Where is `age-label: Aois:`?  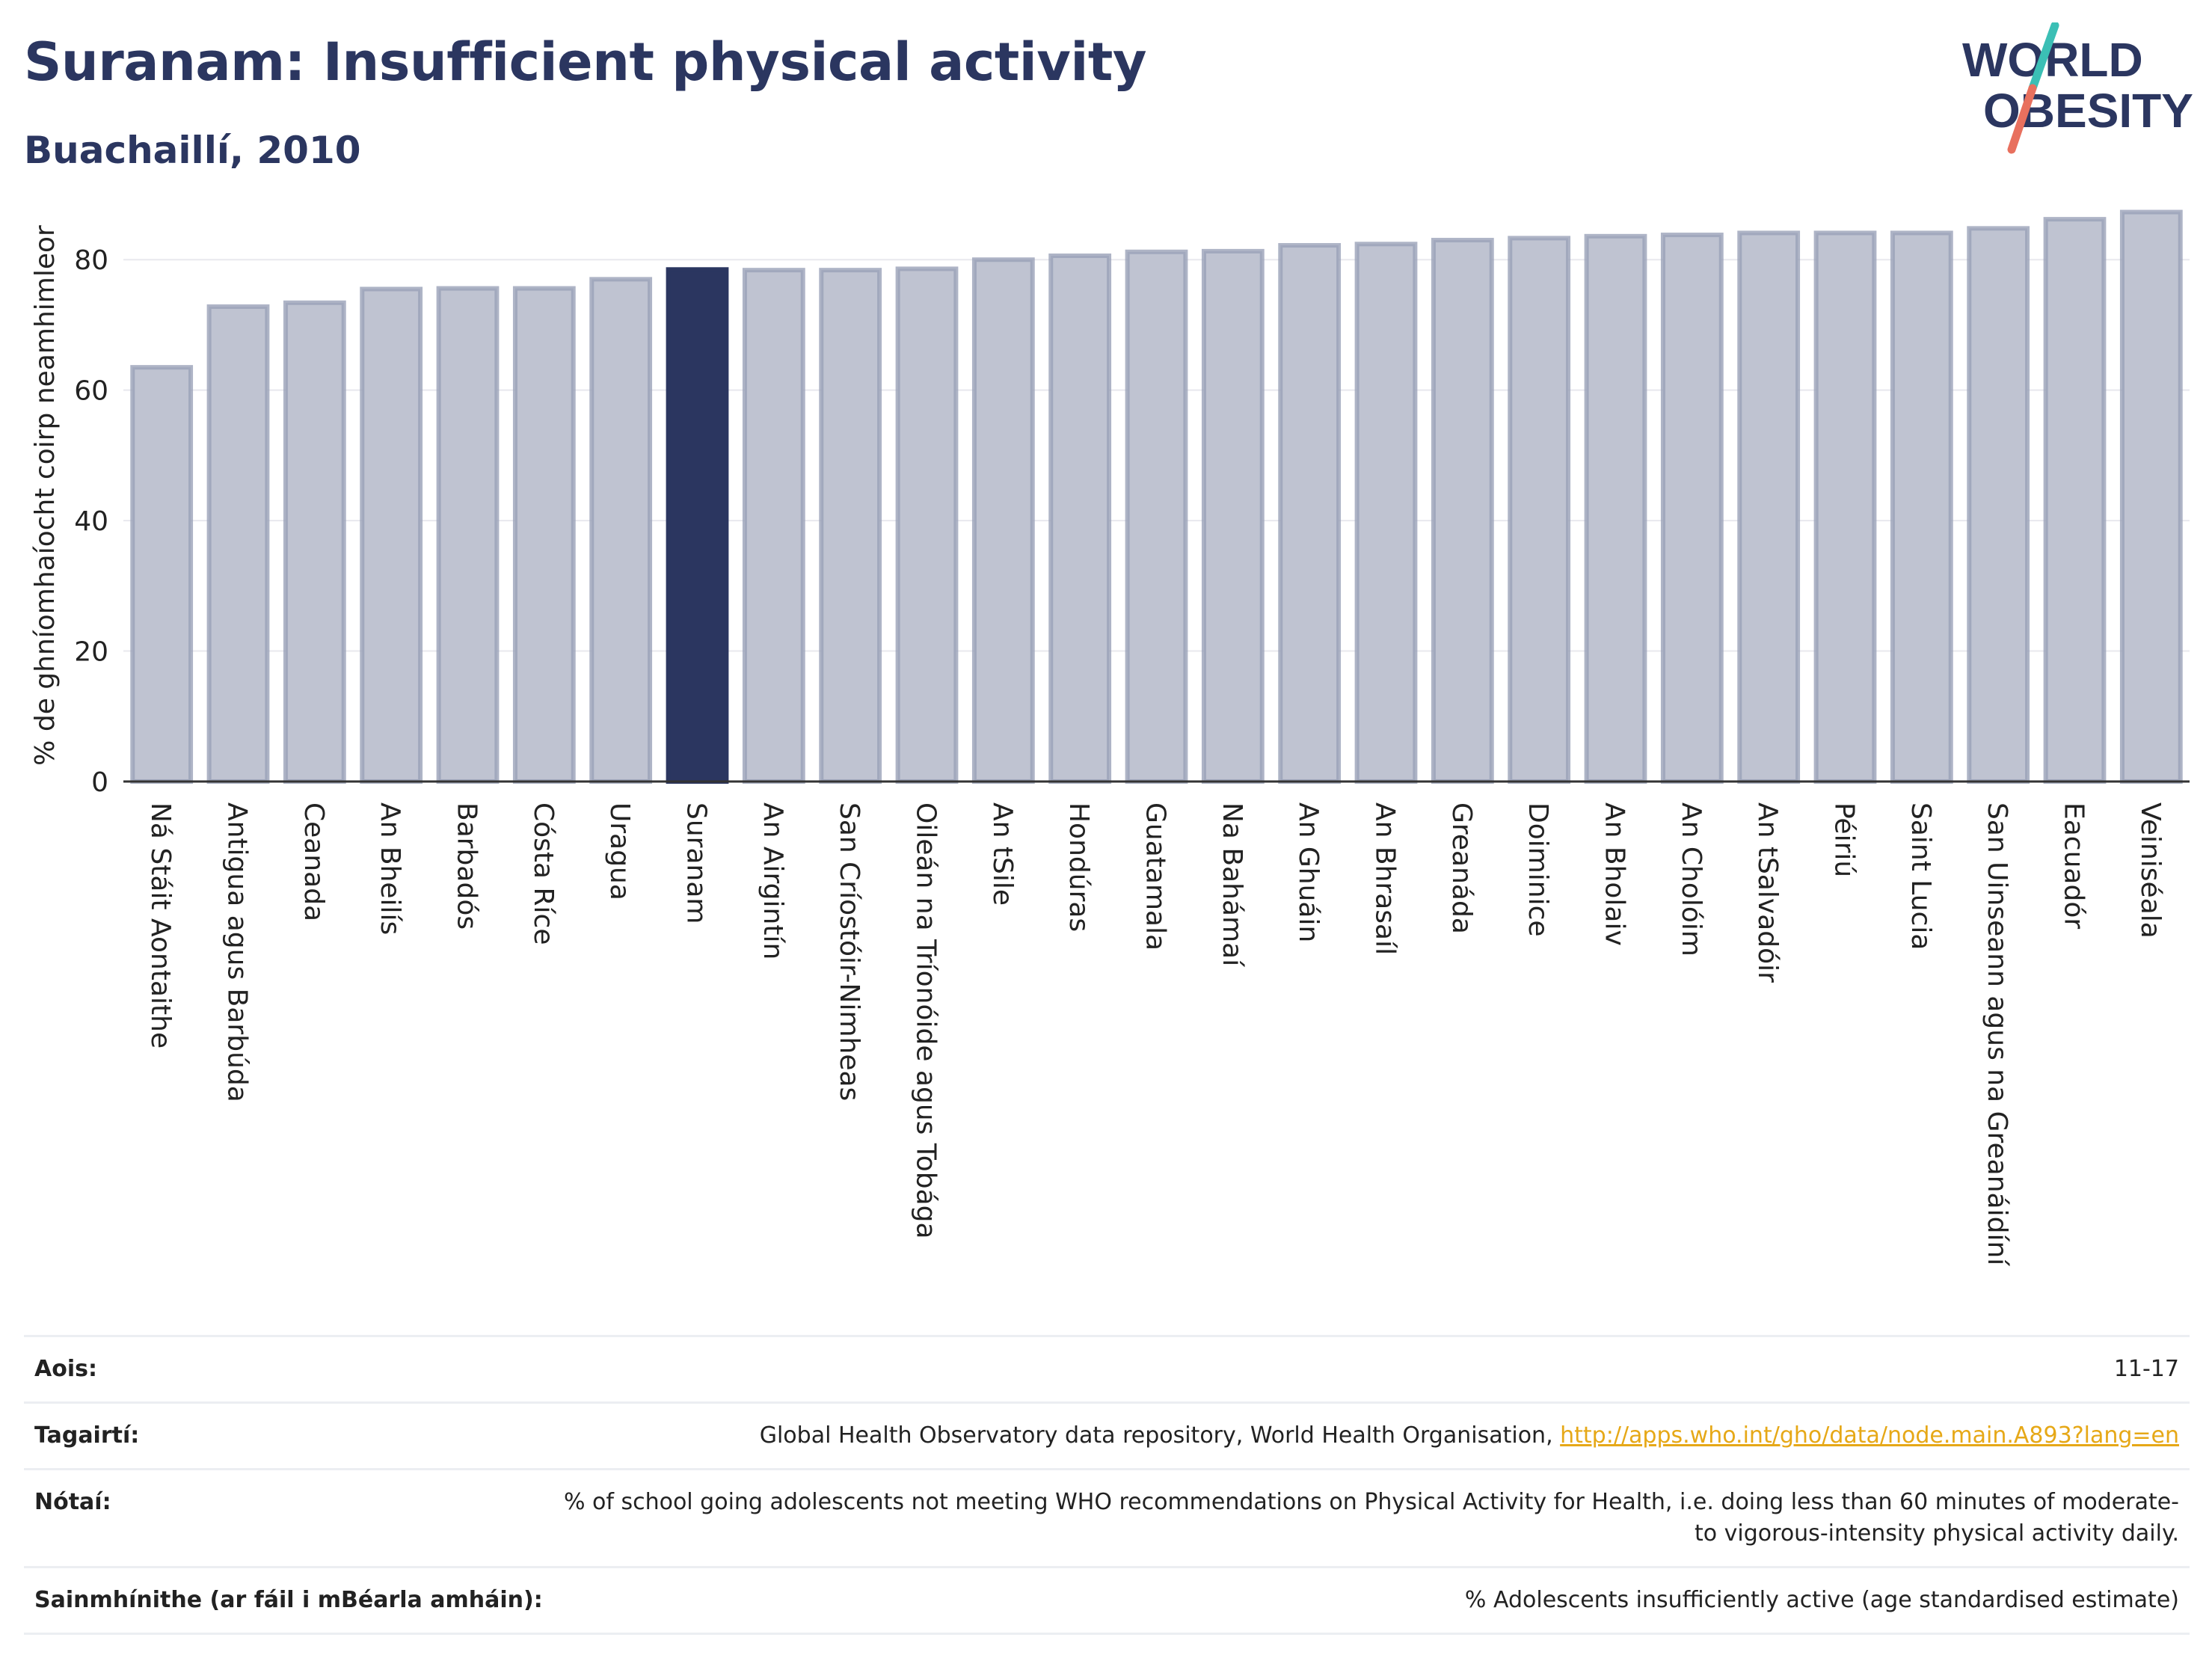
age-label: Aois: is located at coordinates (65, 1369).